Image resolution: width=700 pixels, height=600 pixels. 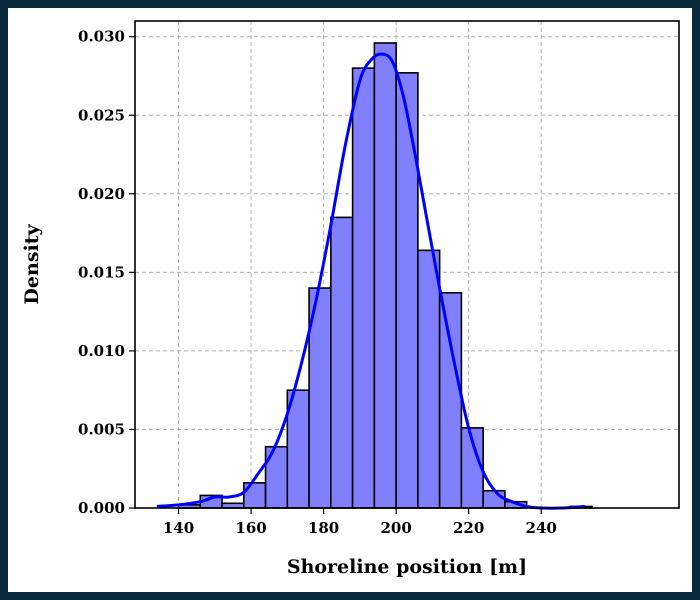 What do you see at coordinates (32, 263) in the screenshot?
I see `y-axis-title: Density` at bounding box center [32, 263].